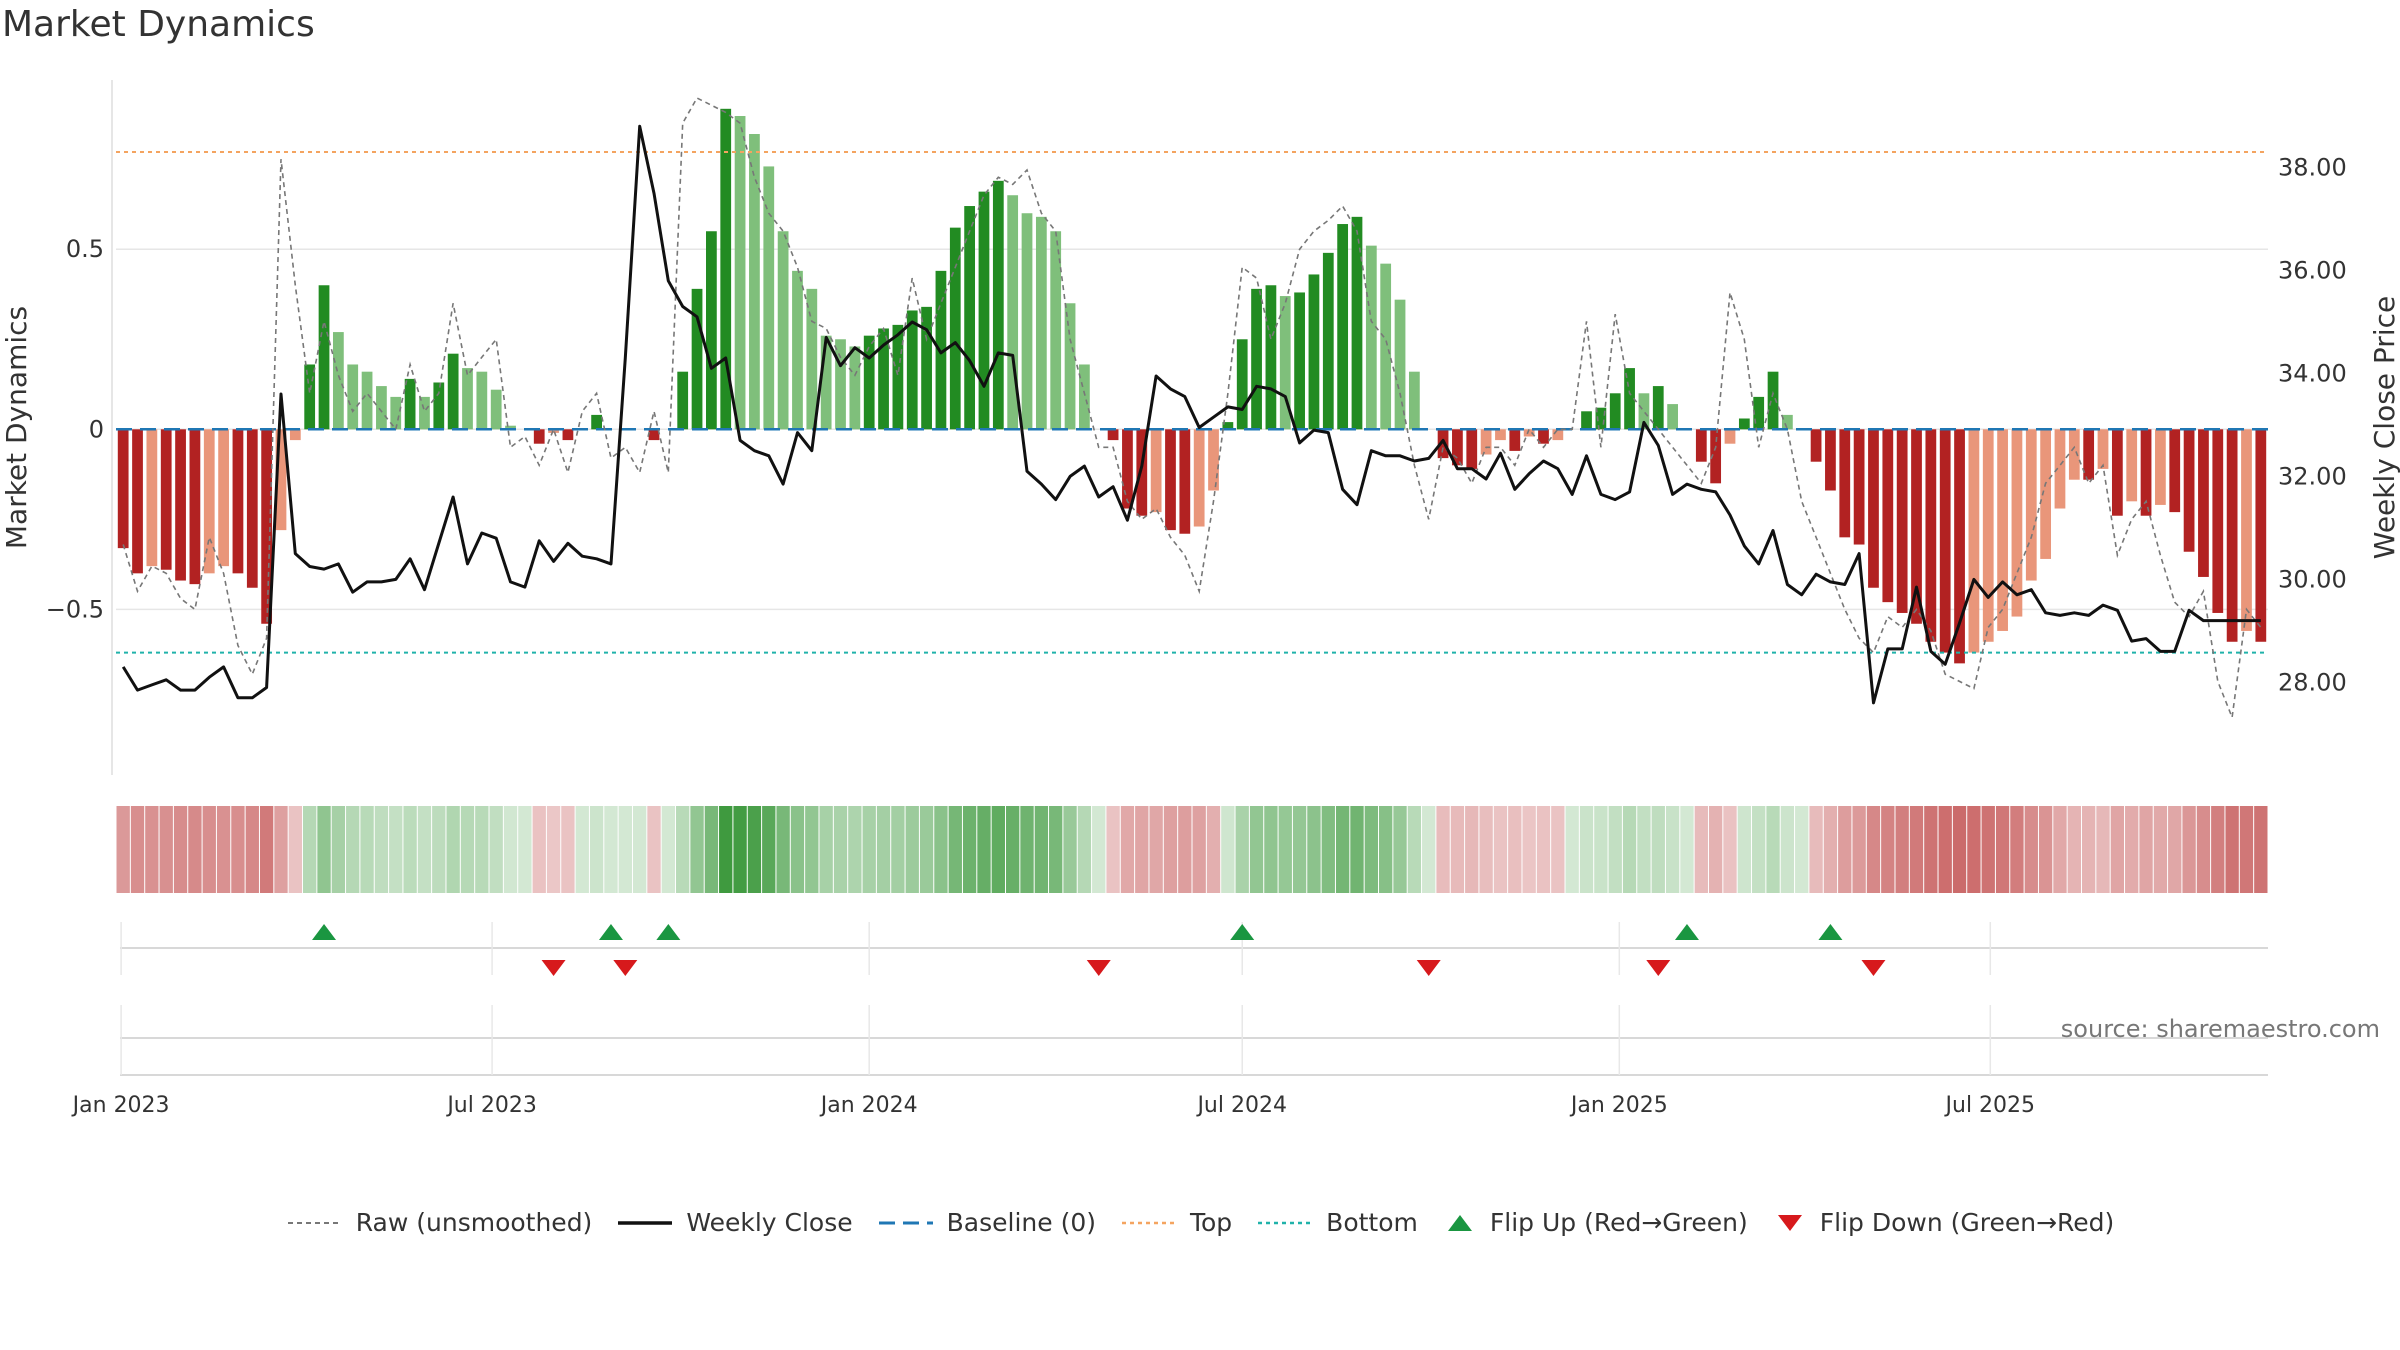  I want to click on flip-markers, so click(1194, 949).